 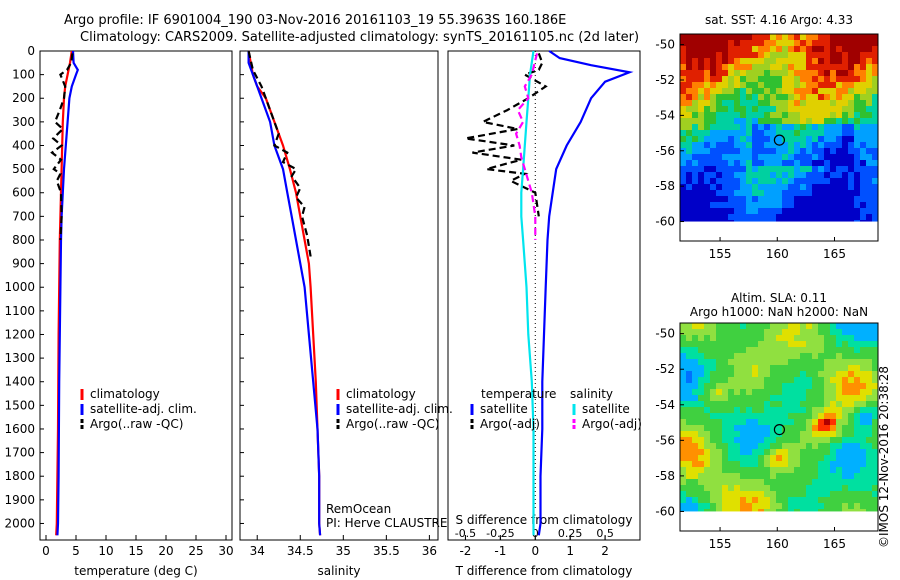 I want to click on series-line-argo-raw-qc-, so click(x=62, y=147).